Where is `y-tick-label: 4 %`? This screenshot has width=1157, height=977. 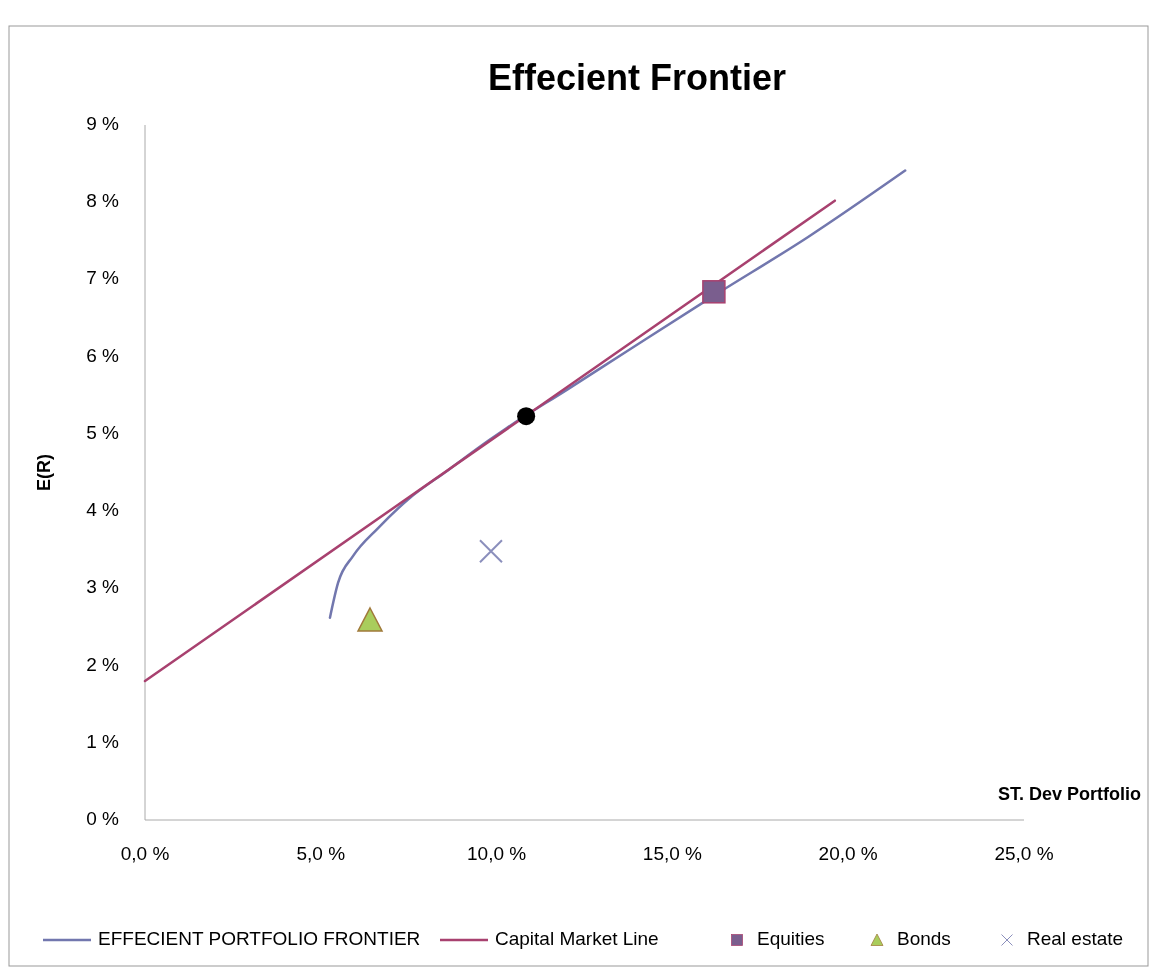
y-tick-label: 4 % is located at coordinates (103, 510).